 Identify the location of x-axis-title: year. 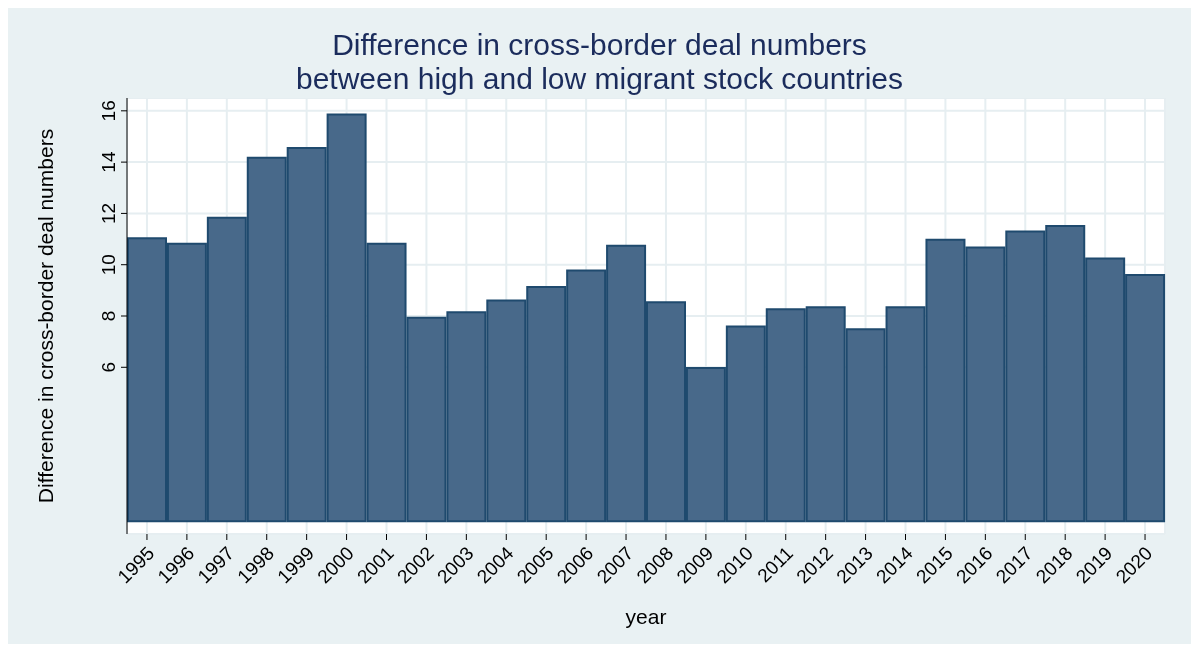
(646, 616).